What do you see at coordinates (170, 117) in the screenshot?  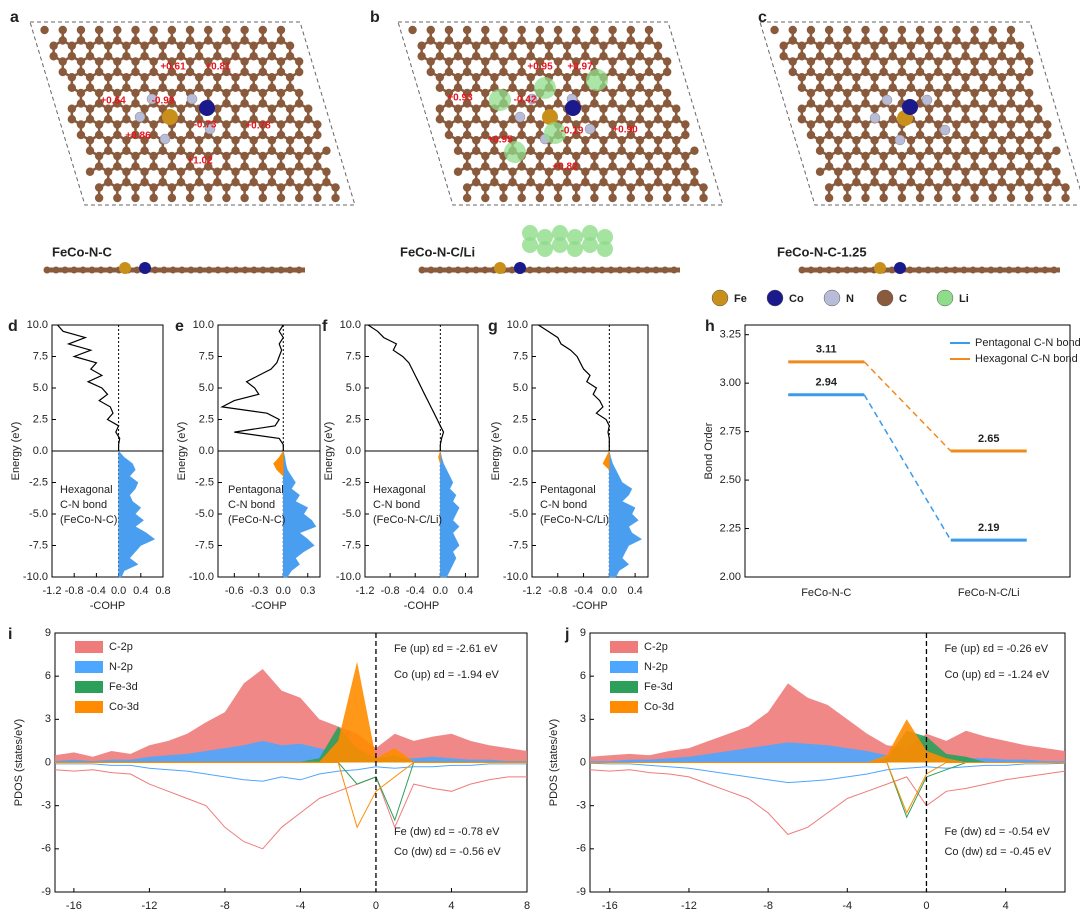 I see `fe-atom` at bounding box center [170, 117].